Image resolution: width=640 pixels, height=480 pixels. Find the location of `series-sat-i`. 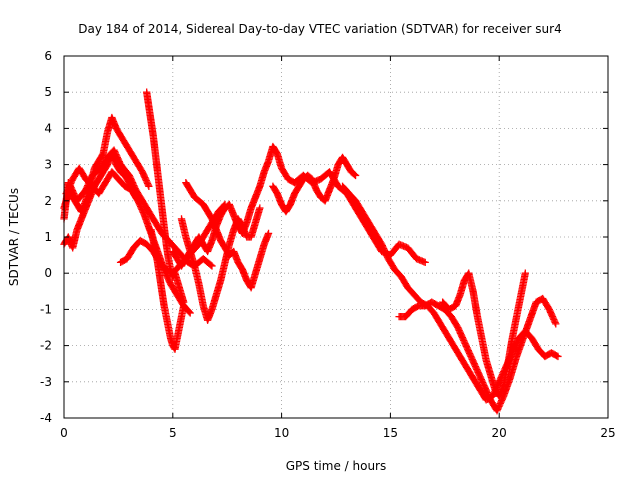

series-sat-i is located at coordinates (227, 235).